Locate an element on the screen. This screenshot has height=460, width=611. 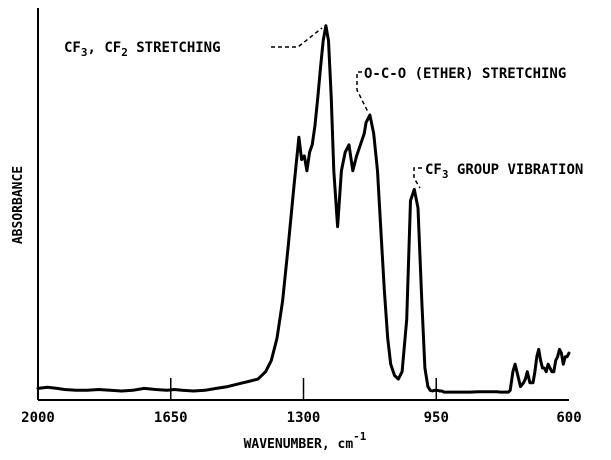
annotation-cf3-group-text: CF3 GROUP VIBRATION is located at coordinates (504, 171).